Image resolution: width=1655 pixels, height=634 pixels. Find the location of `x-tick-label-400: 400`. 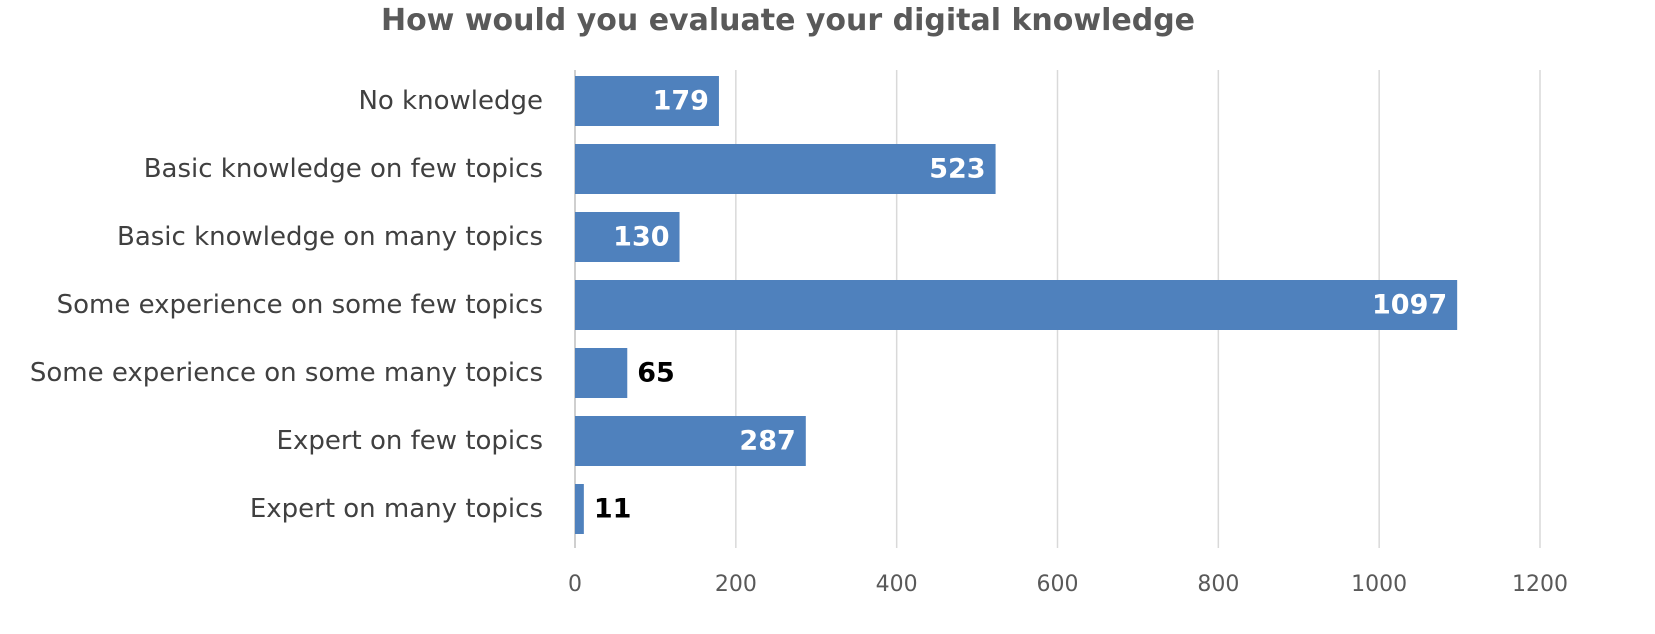

x-tick-label-400: 400 is located at coordinates (897, 584).